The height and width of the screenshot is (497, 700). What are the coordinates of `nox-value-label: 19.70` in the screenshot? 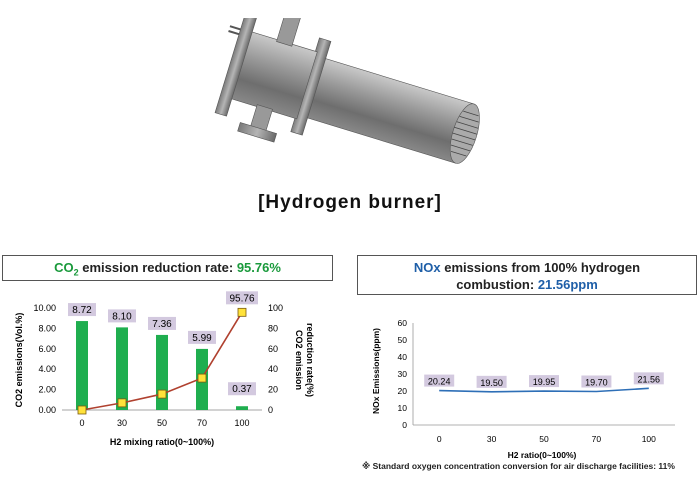 It's located at (596, 383).